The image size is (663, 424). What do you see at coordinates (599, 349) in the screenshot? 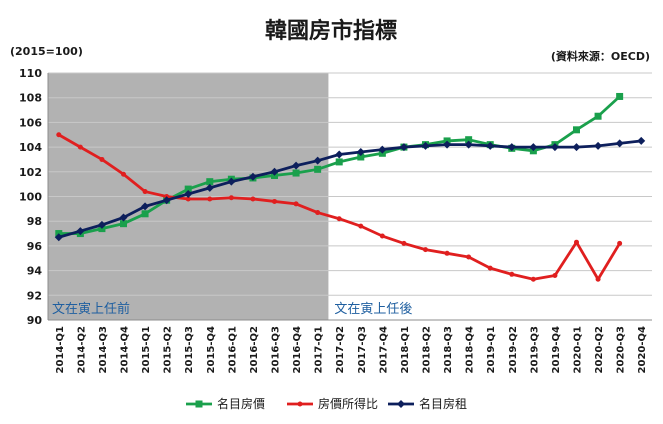
I see `x-tick-label: 2020-Q2` at bounding box center [599, 349].